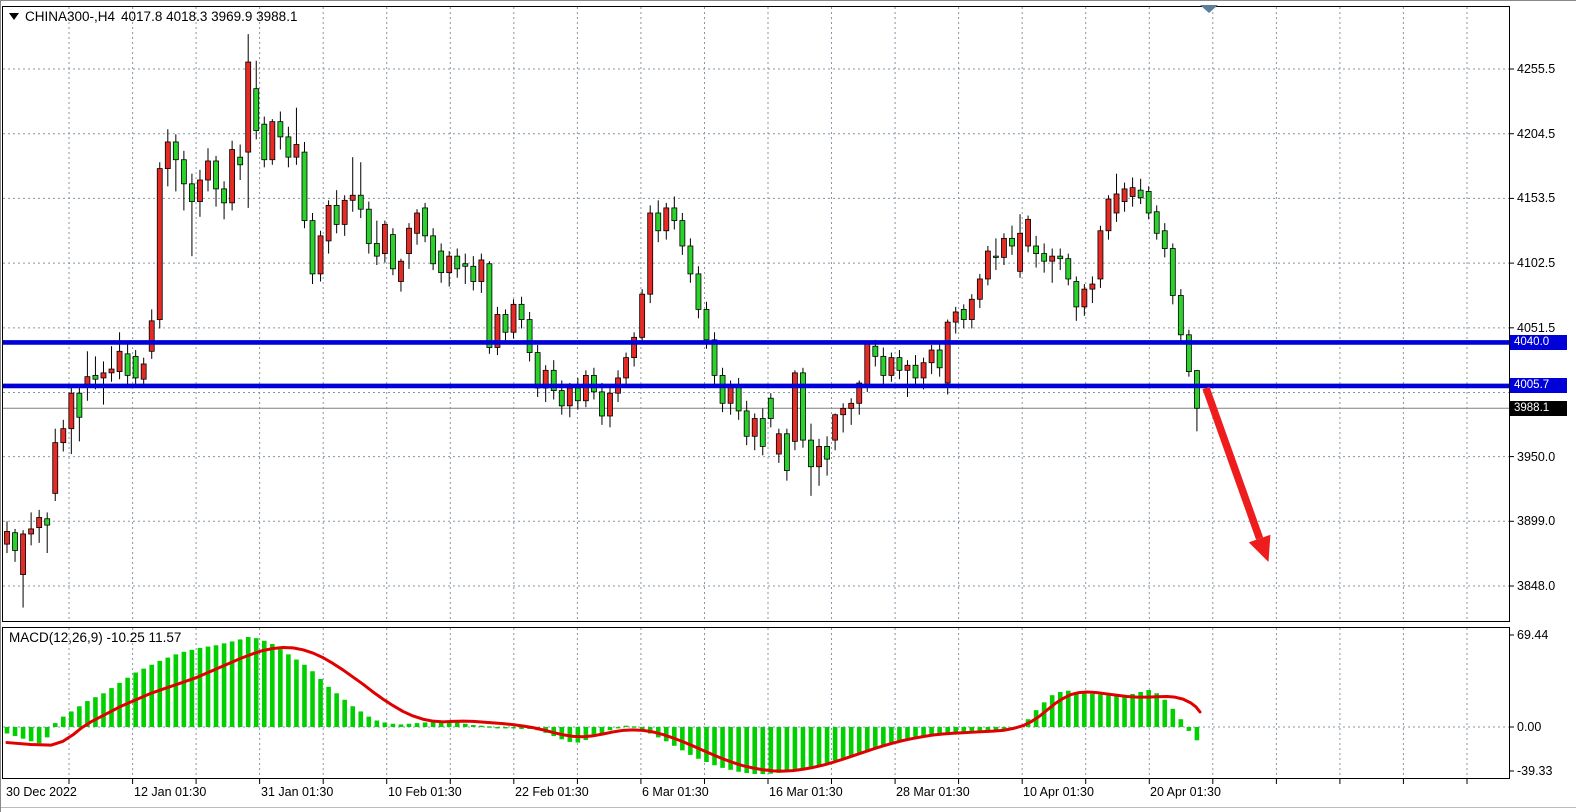 Image resolution: width=1576 pixels, height=812 pixels. Describe the element at coordinates (1536, 456) in the screenshot. I see `price-axis-label: 3950.0` at that location.